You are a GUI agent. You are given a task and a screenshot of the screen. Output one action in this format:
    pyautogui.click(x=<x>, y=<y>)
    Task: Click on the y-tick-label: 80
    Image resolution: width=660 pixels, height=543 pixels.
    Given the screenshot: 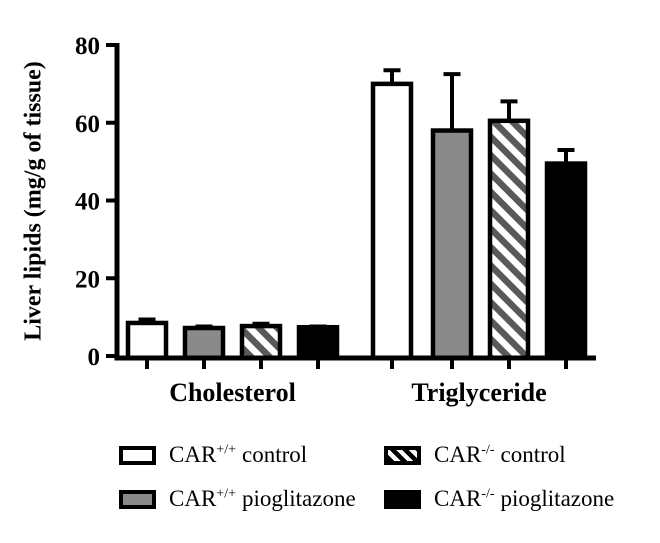 What is the action you would take?
    pyautogui.click(x=87, y=46)
    